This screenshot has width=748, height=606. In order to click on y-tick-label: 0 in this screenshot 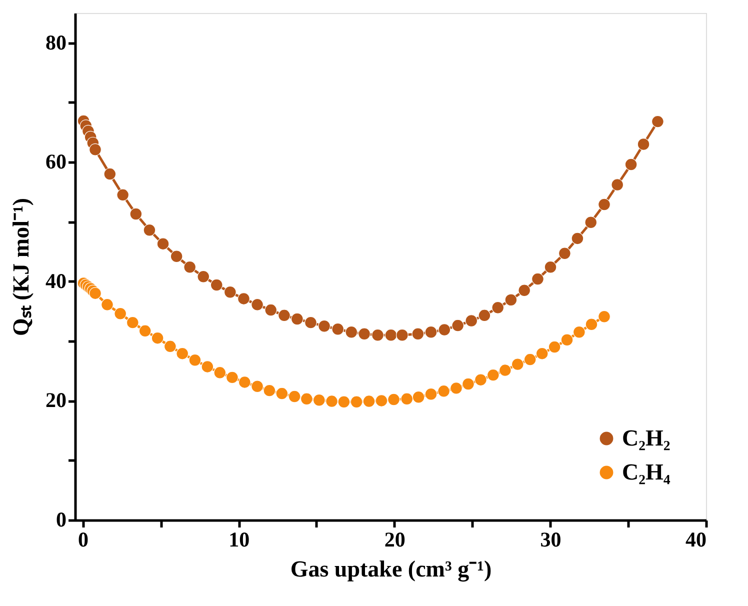, I will do `click(61, 520)`.